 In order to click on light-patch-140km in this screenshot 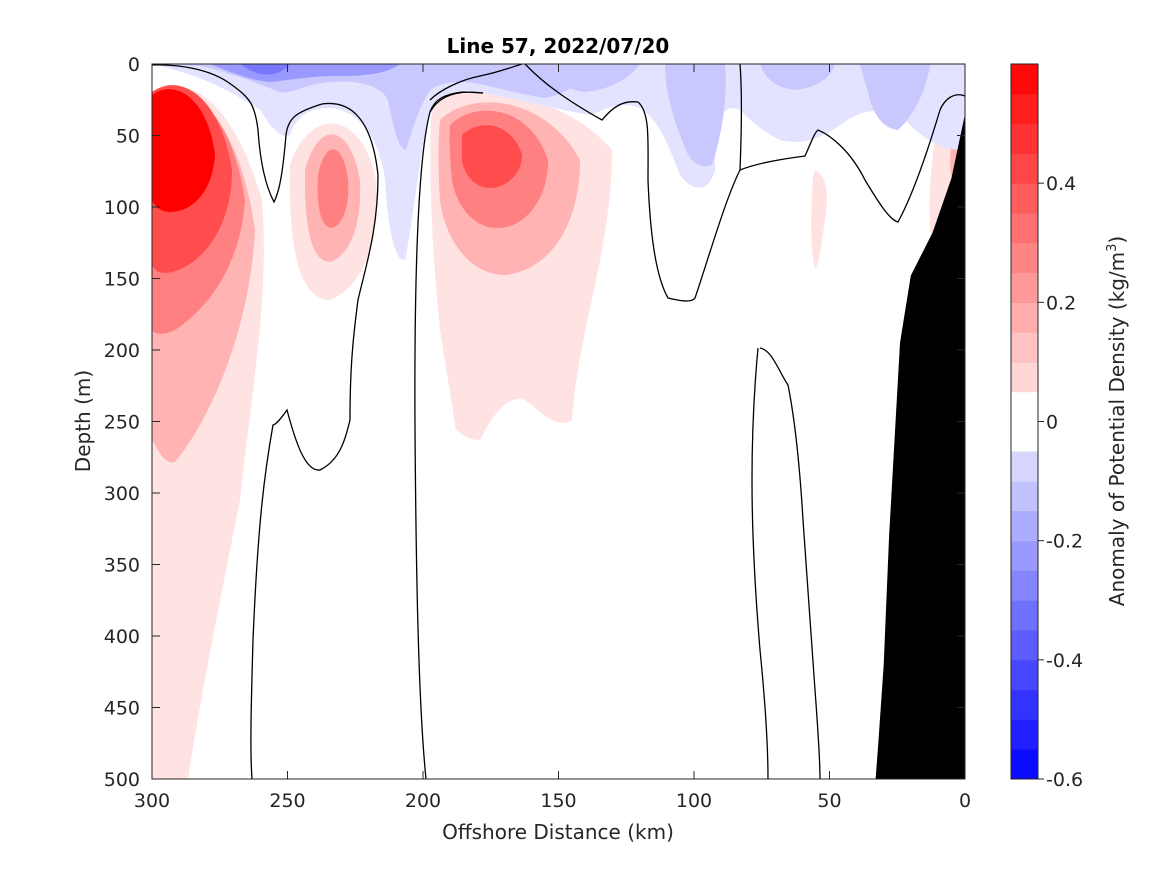, I will do `click(592, 78)`.